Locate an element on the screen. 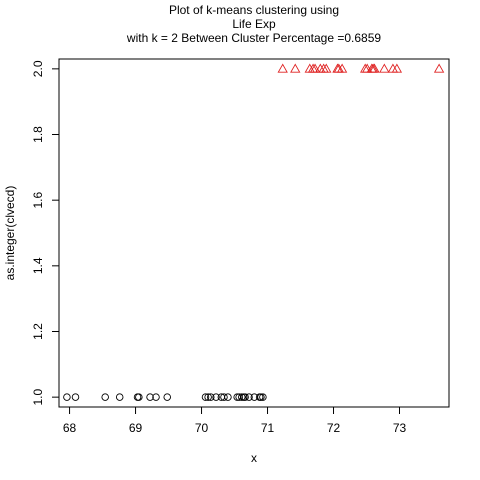  chart-title-line-2: Life Exp is located at coordinates (254, 24).